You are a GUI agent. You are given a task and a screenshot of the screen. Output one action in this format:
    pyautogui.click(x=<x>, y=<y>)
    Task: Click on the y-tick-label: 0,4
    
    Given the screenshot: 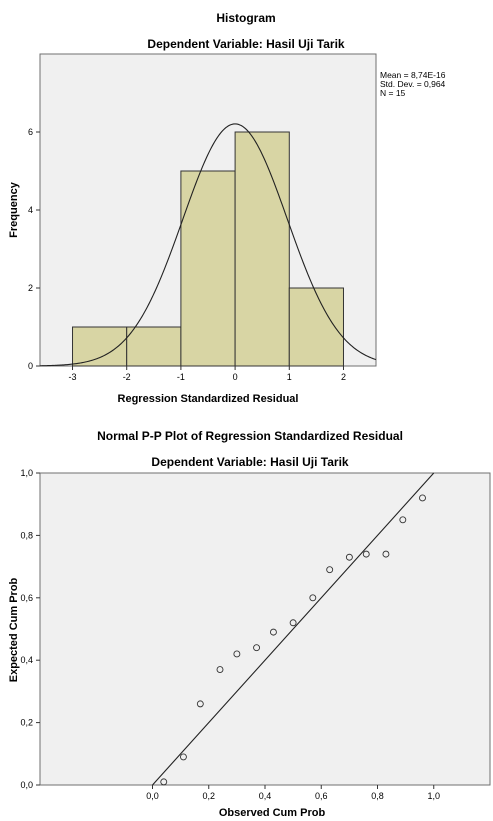 What is the action you would take?
    pyautogui.click(x=26, y=660)
    